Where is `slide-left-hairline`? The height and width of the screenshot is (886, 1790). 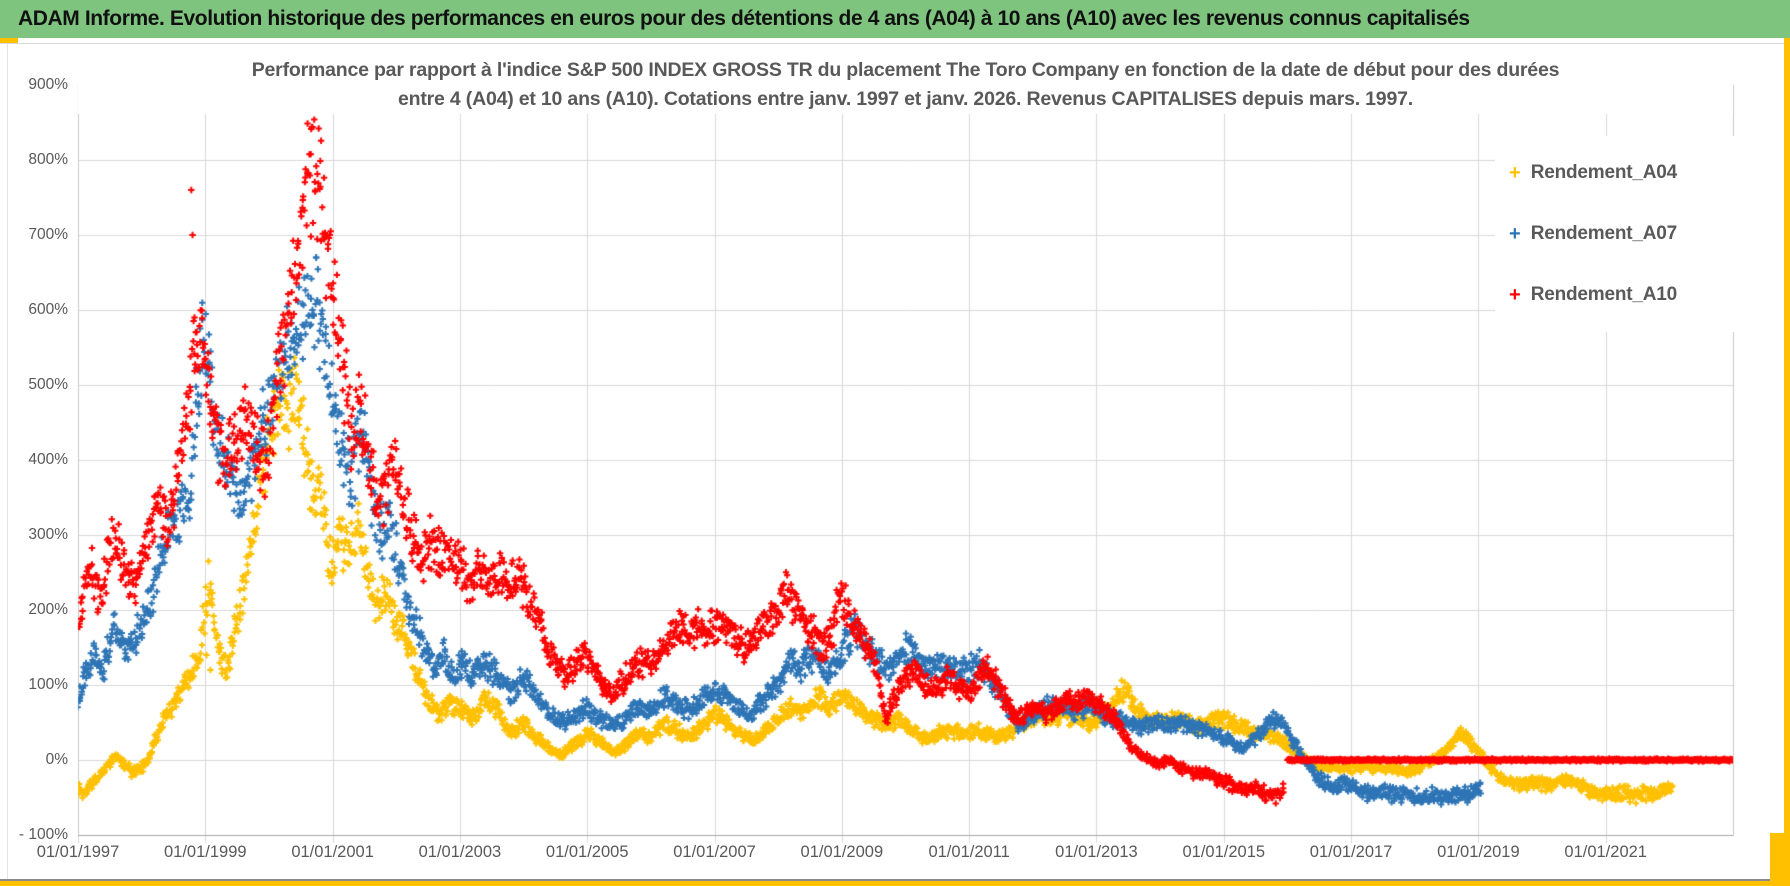 slide-left-hairline is located at coordinates (7, 461).